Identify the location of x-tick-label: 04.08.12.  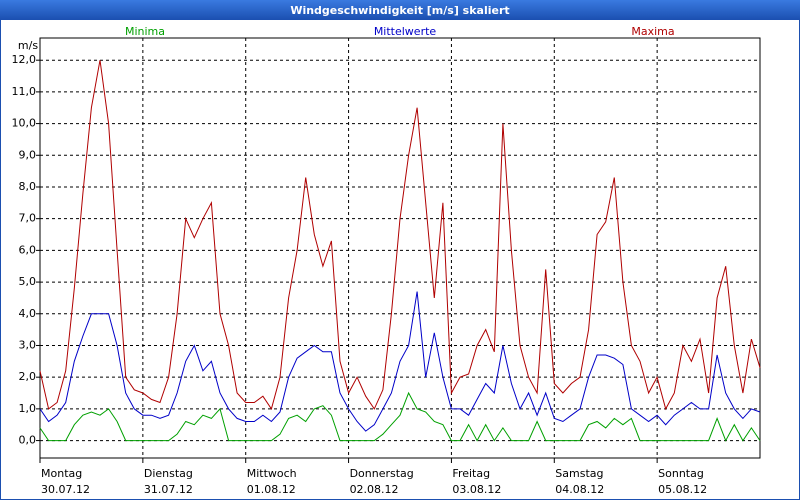
(579, 489).